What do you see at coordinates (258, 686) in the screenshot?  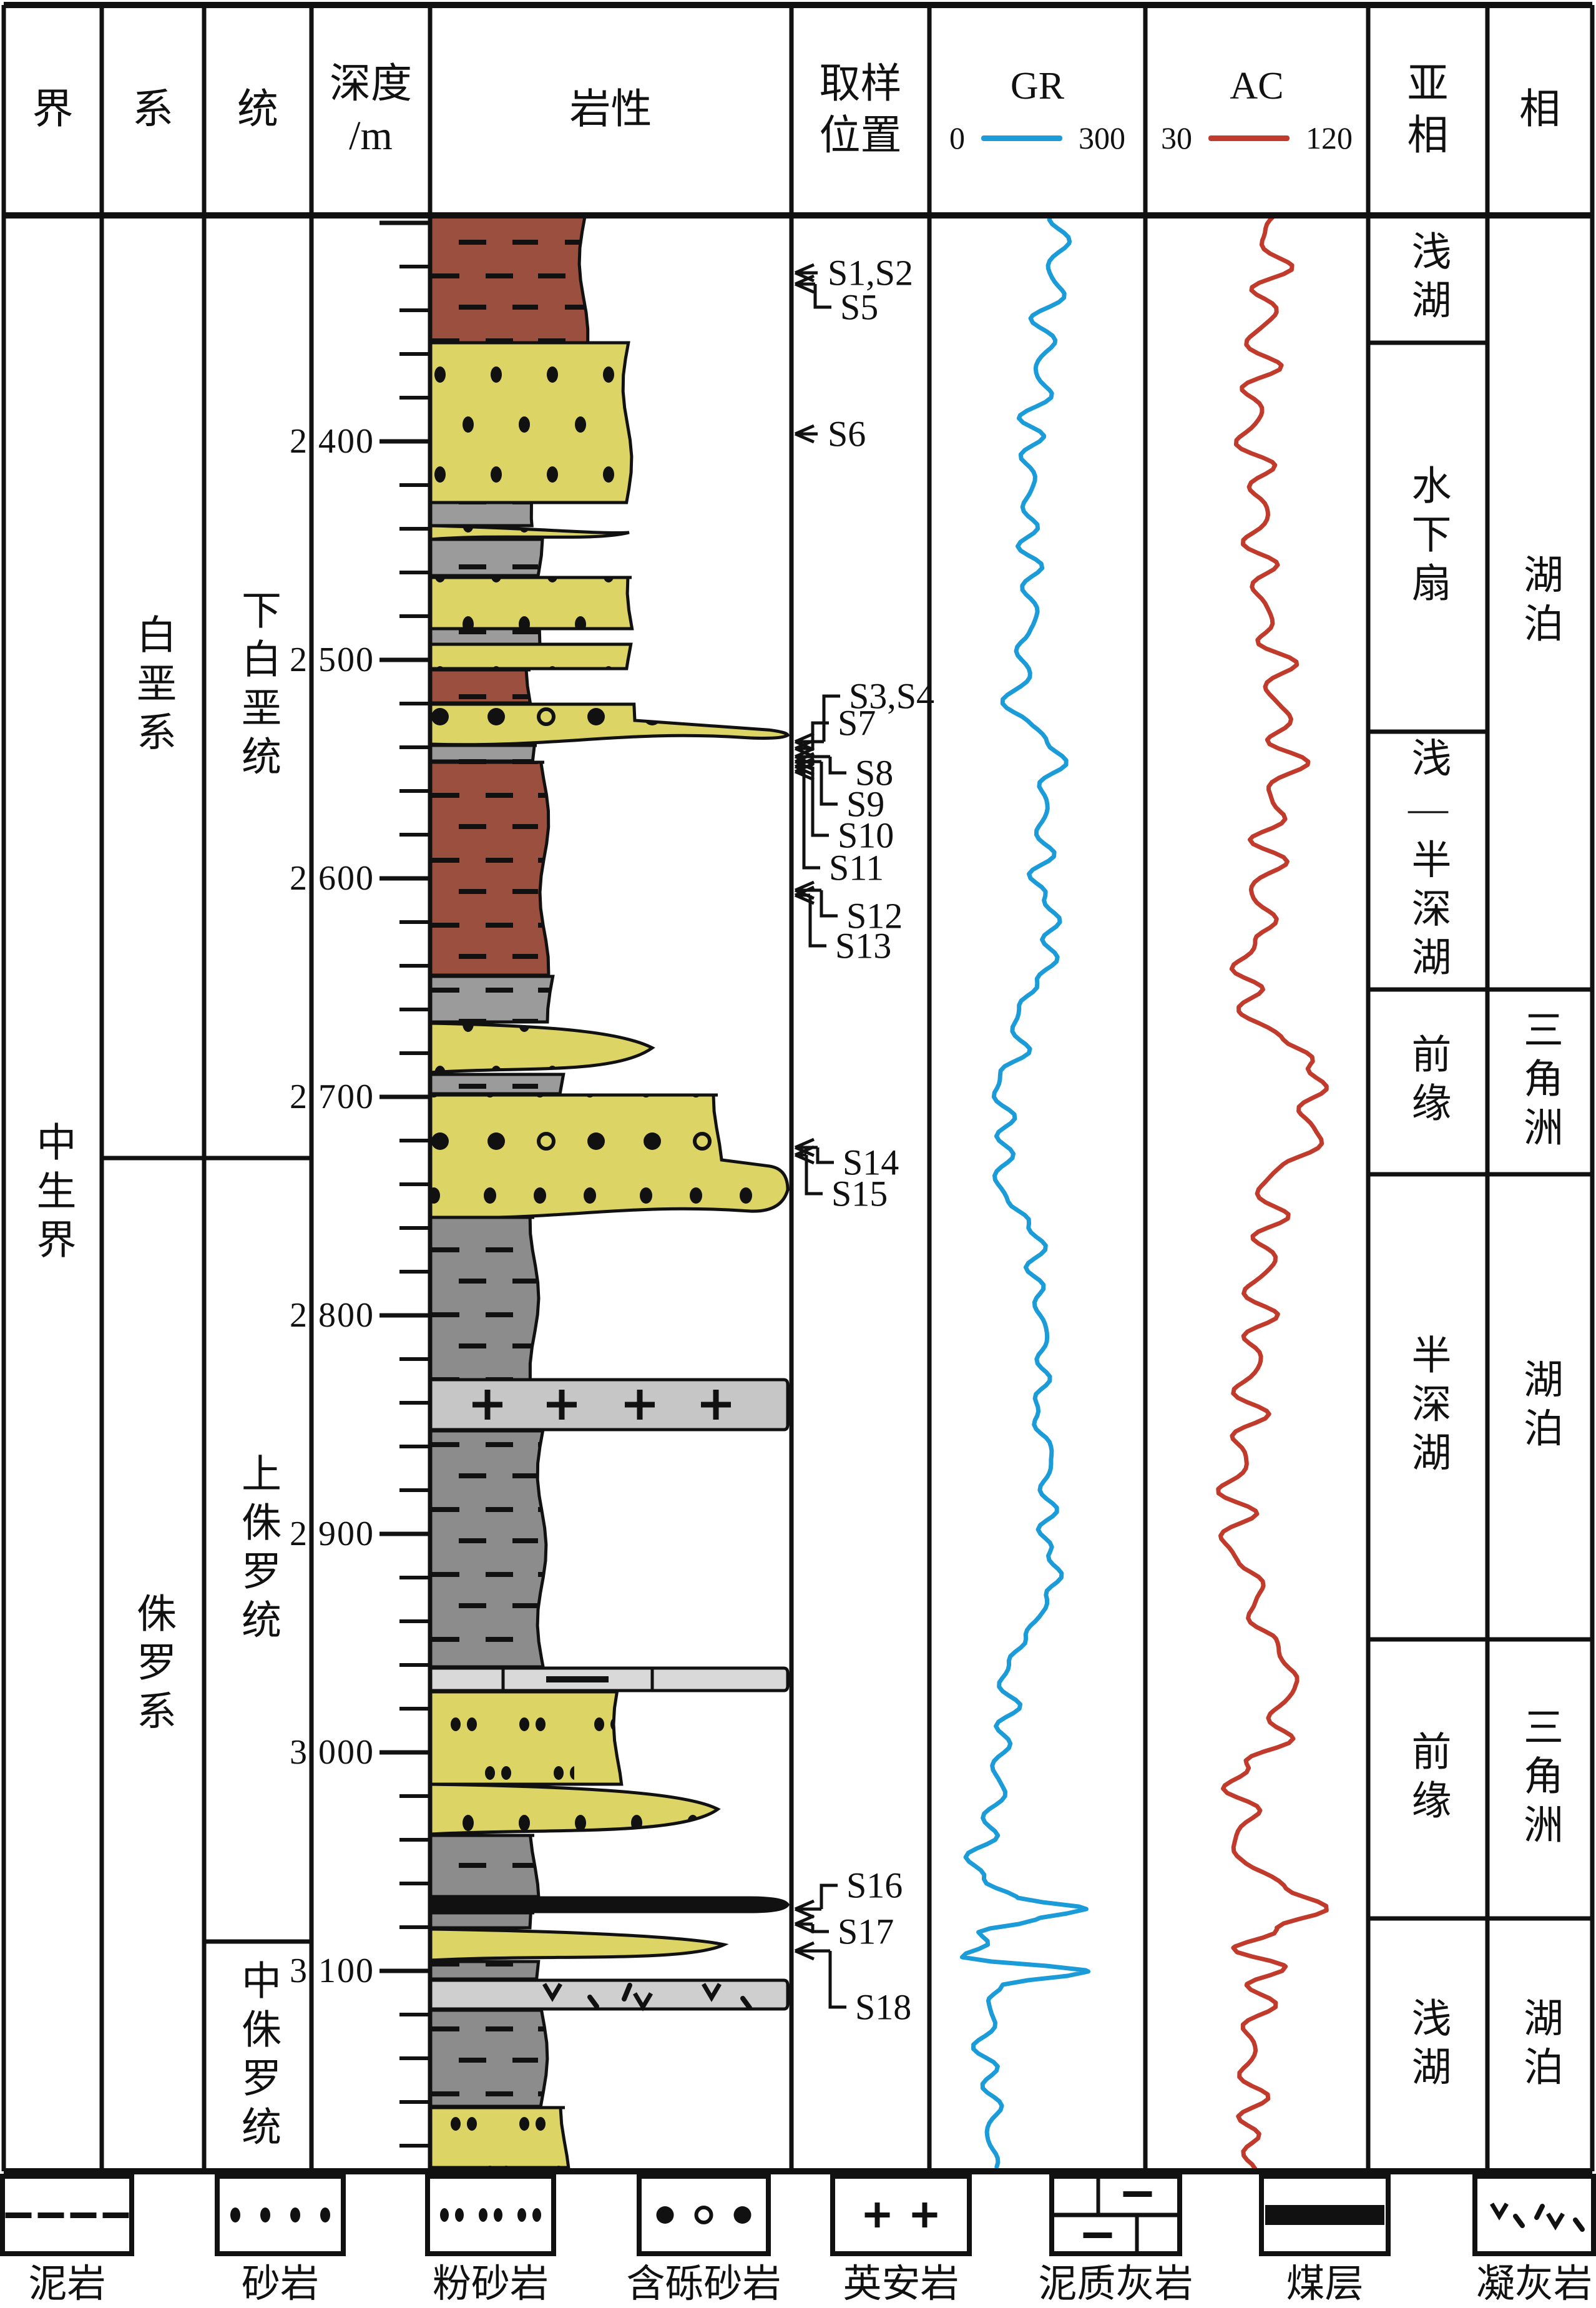 I see `series-label: 下白垩统` at bounding box center [258, 686].